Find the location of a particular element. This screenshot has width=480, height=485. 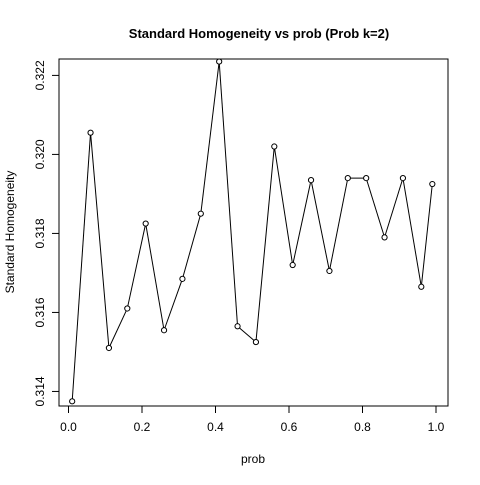

y-tick-label: 0.314 is located at coordinates (40, 391).